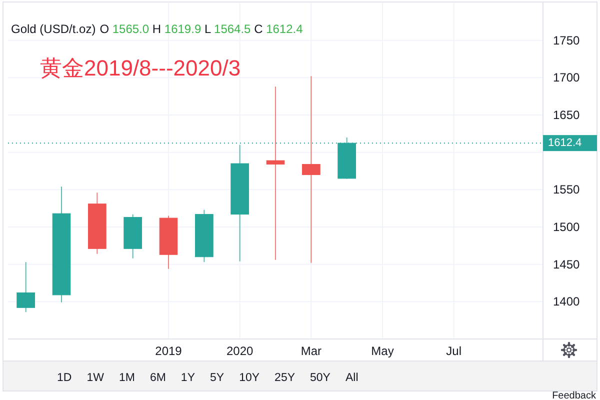 This screenshot has width=600, height=400. I want to click on y-tick-label: 1400, so click(566, 301).